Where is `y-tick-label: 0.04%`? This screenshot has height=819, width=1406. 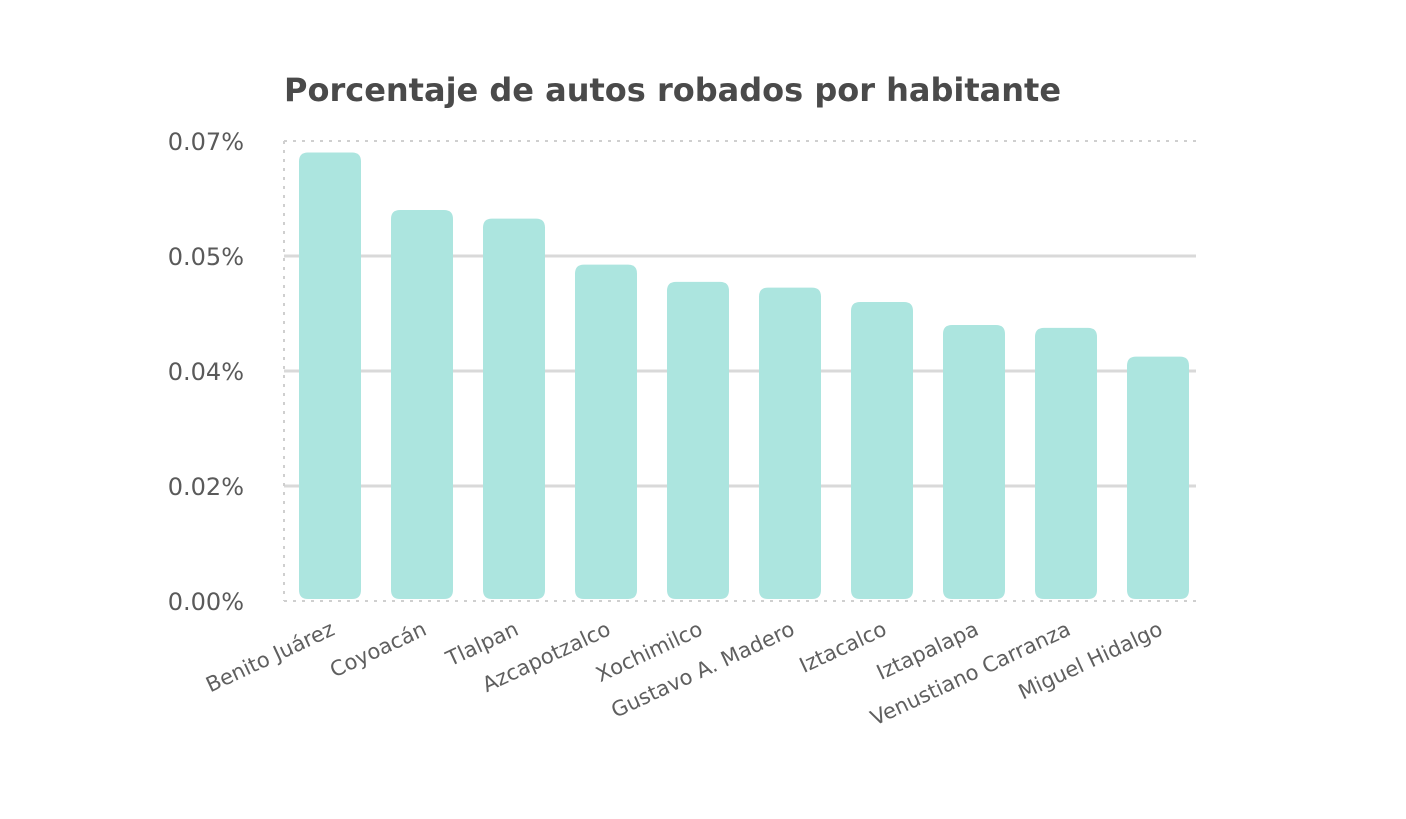 y-tick-label: 0.04% is located at coordinates (206, 372).